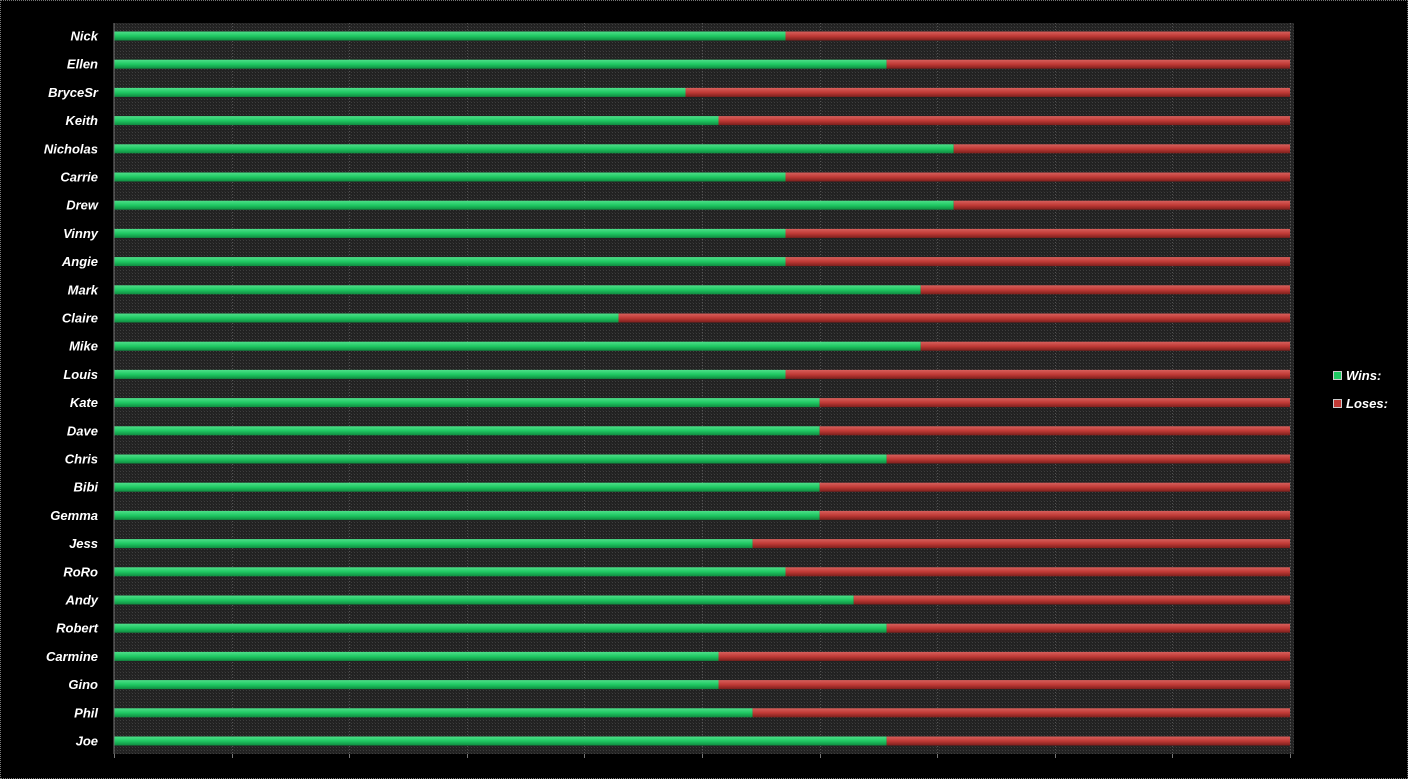  I want to click on category-label: BryceSr, so click(73, 92).